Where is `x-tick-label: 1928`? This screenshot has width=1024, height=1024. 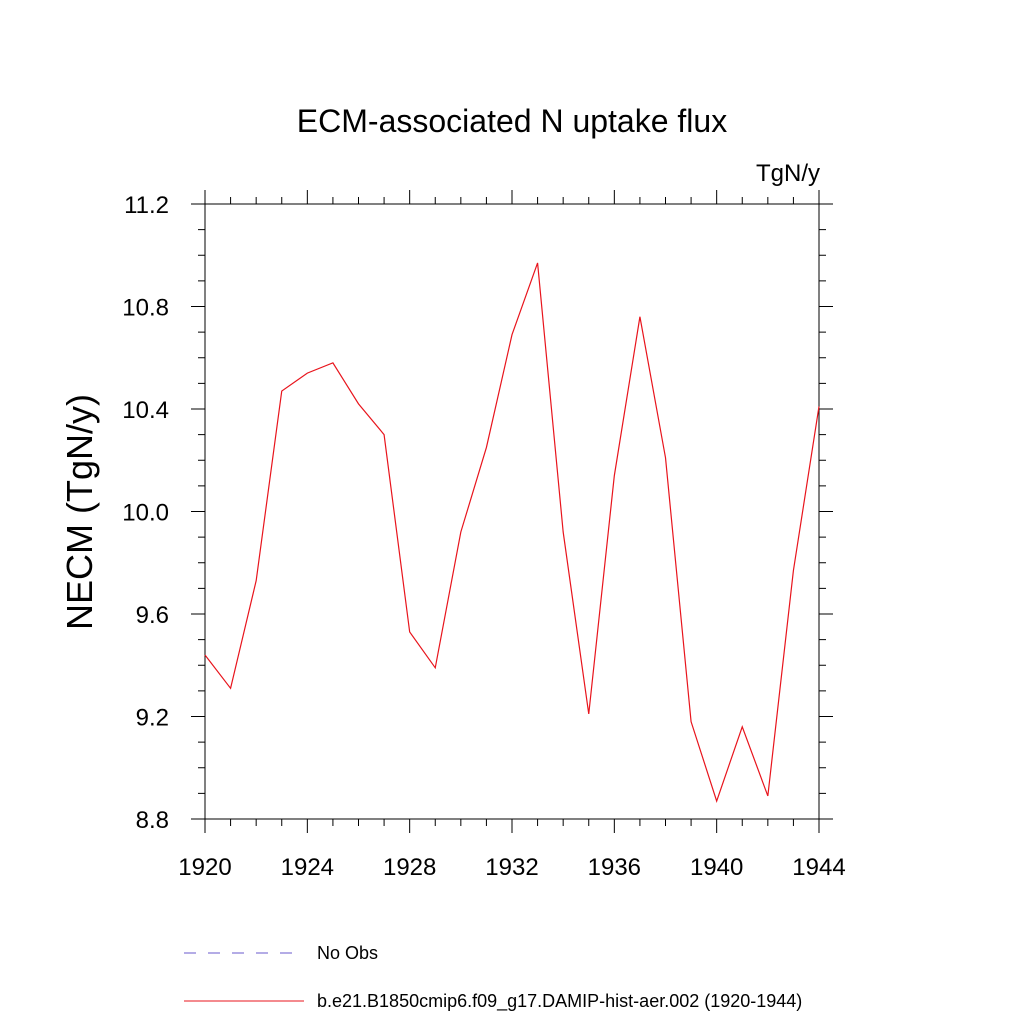
x-tick-label: 1928 is located at coordinates (409, 867).